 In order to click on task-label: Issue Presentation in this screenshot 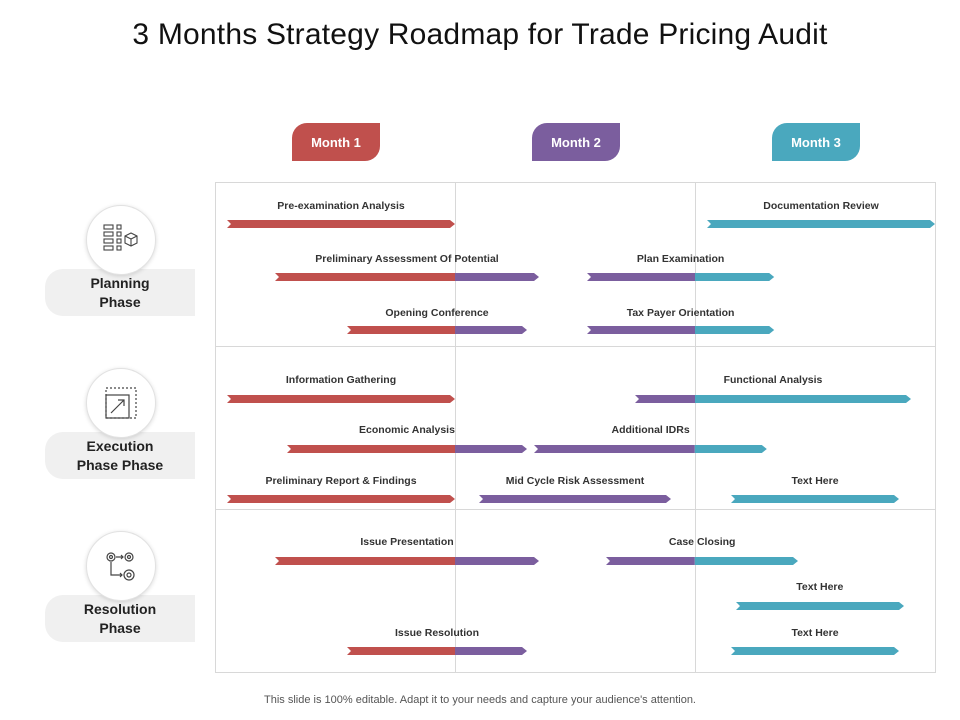, I will do `click(407, 542)`.